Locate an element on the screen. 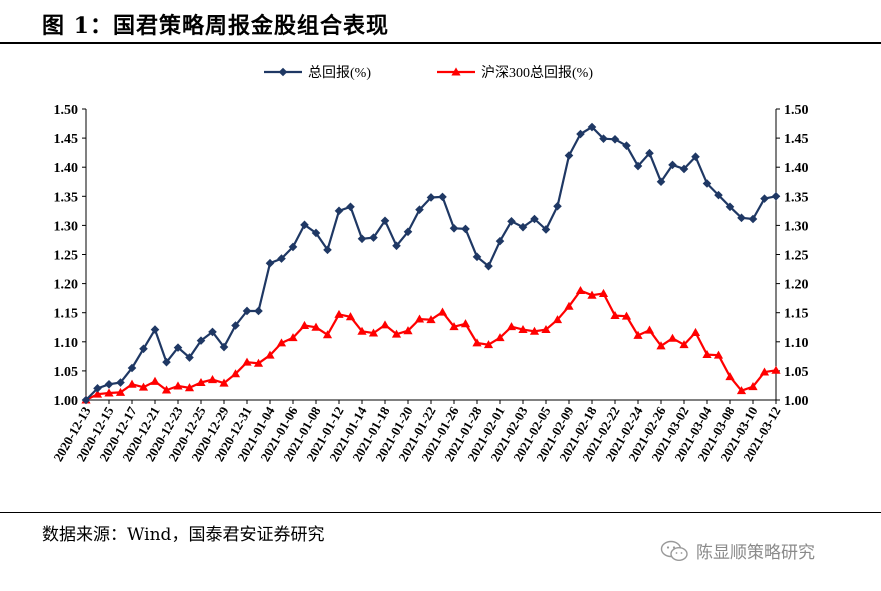 The width and height of the screenshot is (881, 591). y2-tick-label: 1.10 is located at coordinates (796, 343).